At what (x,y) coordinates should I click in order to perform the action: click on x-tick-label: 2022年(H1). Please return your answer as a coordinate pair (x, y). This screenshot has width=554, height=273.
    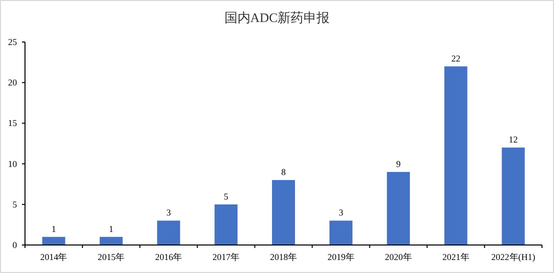
    Looking at the image, I should click on (513, 257).